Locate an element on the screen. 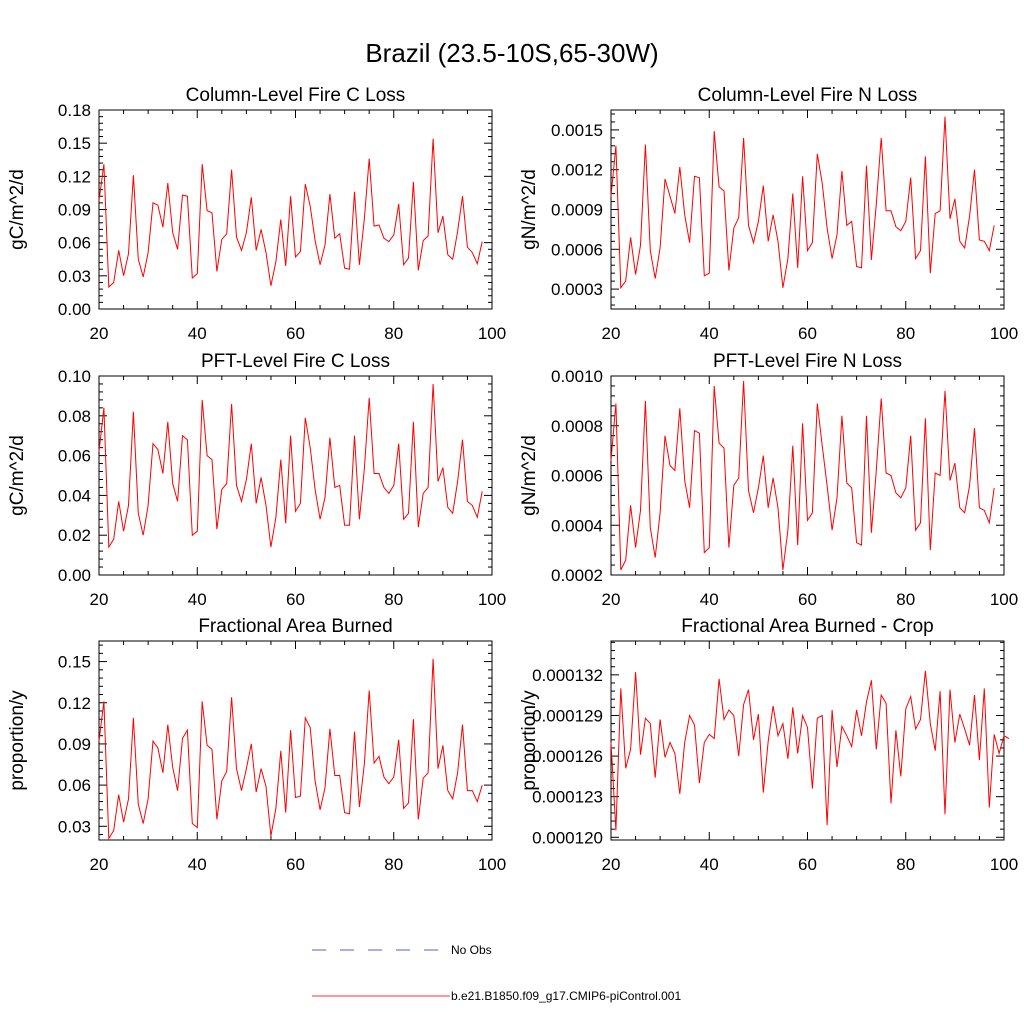  y-tick-label: 0.0002 is located at coordinates (577, 575).